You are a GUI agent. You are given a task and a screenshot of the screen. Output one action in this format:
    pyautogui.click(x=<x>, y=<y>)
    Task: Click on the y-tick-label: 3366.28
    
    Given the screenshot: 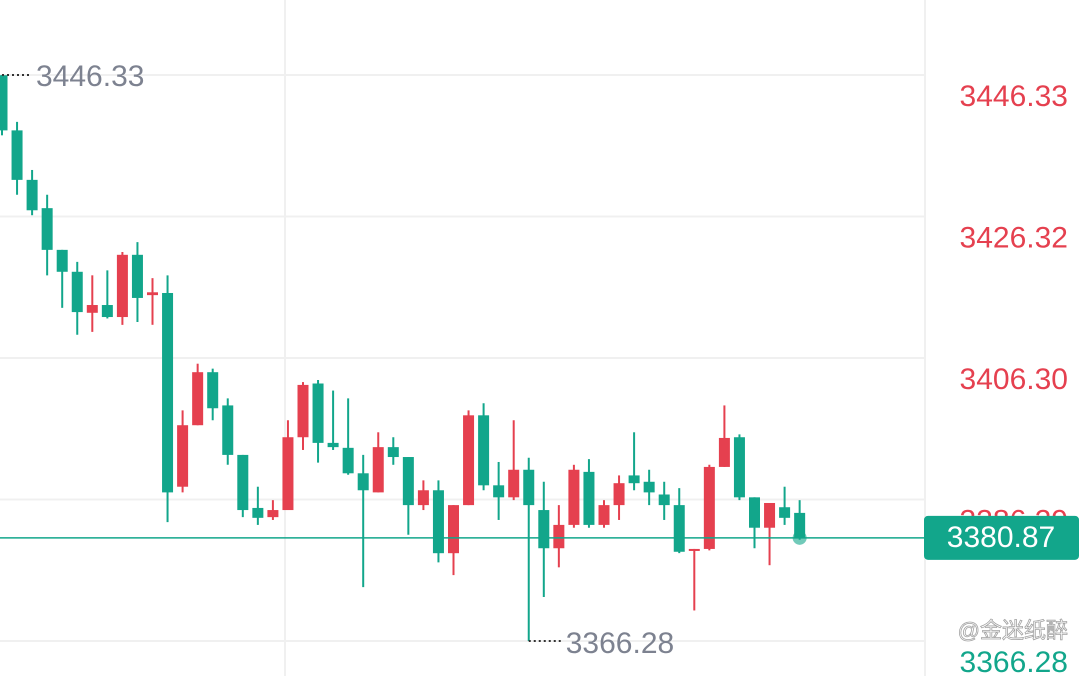 What is the action you would take?
    pyautogui.click(x=1014, y=661)
    